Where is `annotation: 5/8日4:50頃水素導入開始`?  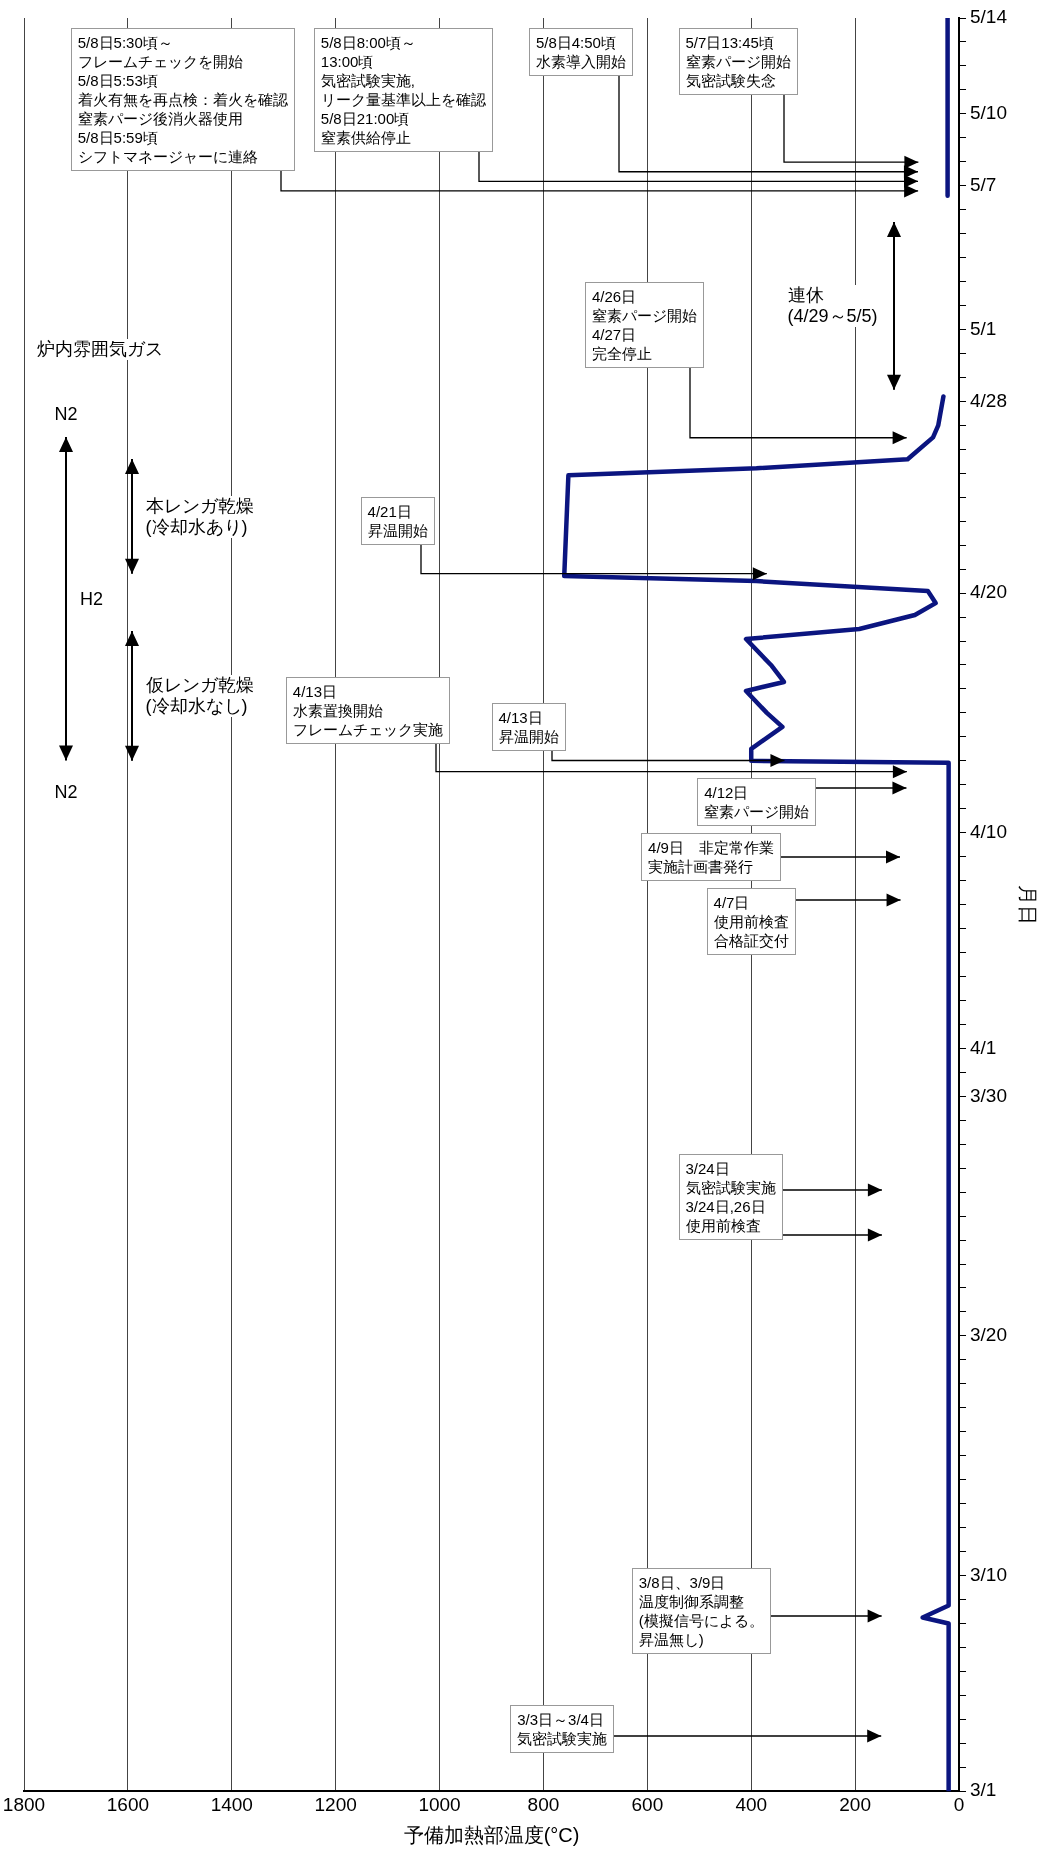
annotation: 5/8日4:50頃水素導入開始 is located at coordinates (580, 51).